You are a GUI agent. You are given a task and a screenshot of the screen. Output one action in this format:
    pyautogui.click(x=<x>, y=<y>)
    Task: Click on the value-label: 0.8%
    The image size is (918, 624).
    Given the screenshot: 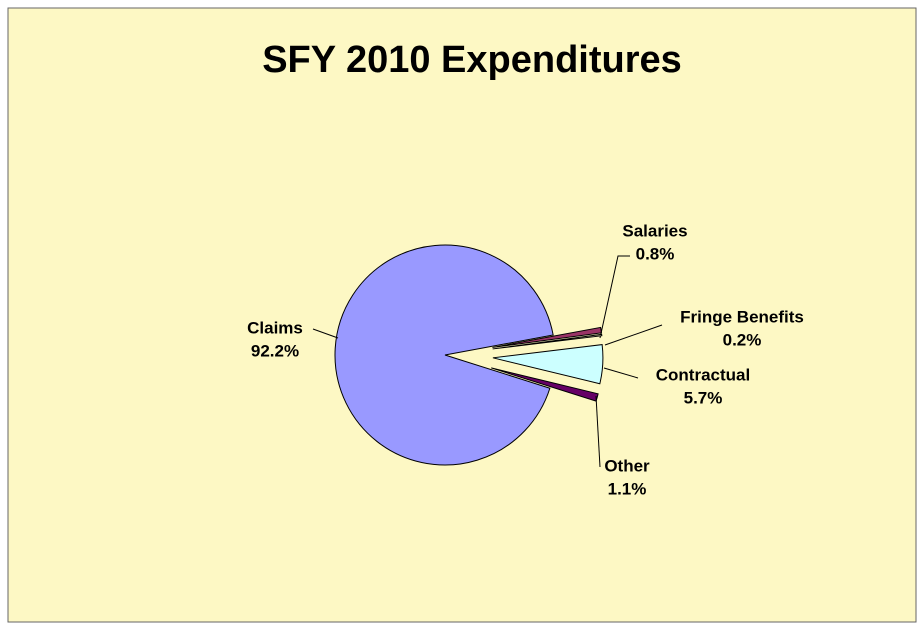 What is the action you would take?
    pyautogui.click(x=655, y=253)
    